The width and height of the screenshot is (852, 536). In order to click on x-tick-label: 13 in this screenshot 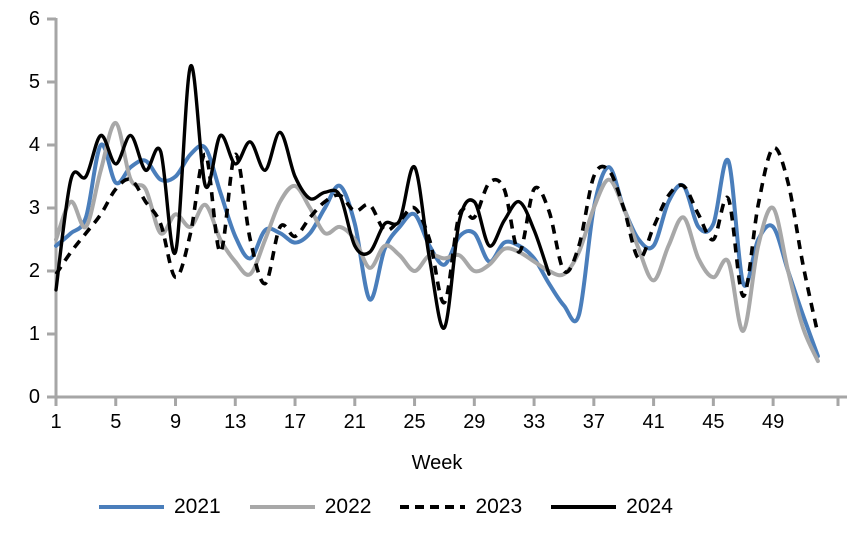, I will do `click(235, 422)`.